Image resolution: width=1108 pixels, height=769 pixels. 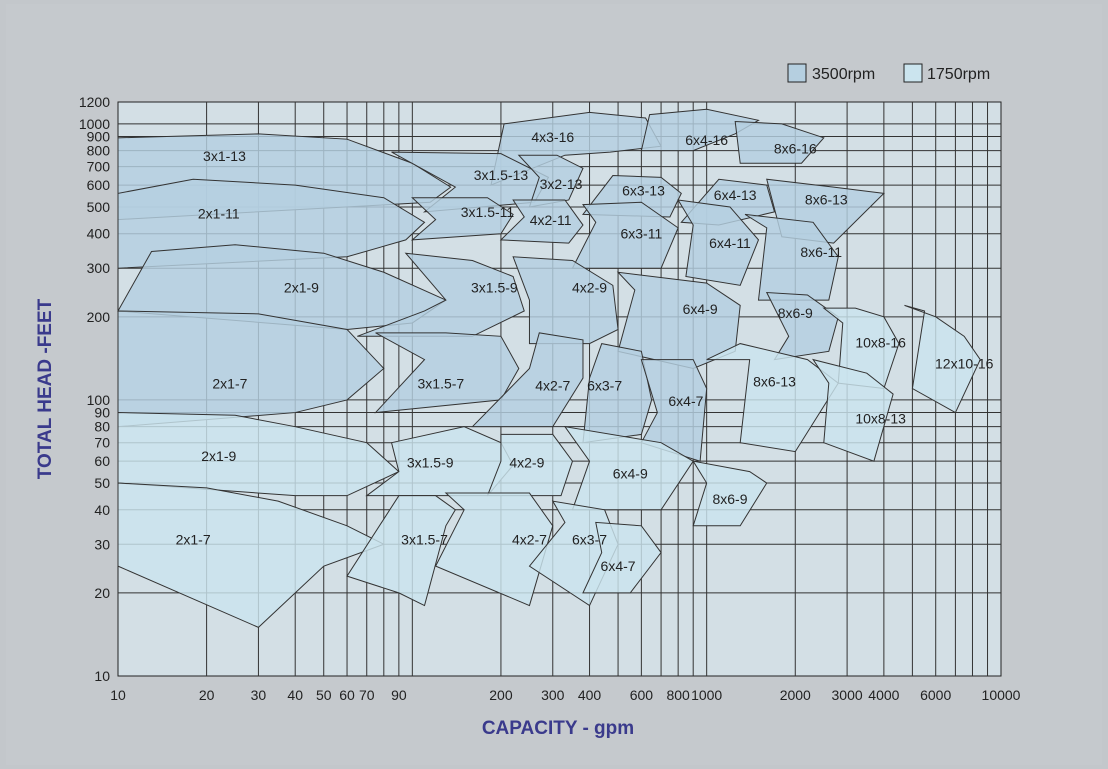 I want to click on x-tick-label: 300, so click(x=553, y=695).